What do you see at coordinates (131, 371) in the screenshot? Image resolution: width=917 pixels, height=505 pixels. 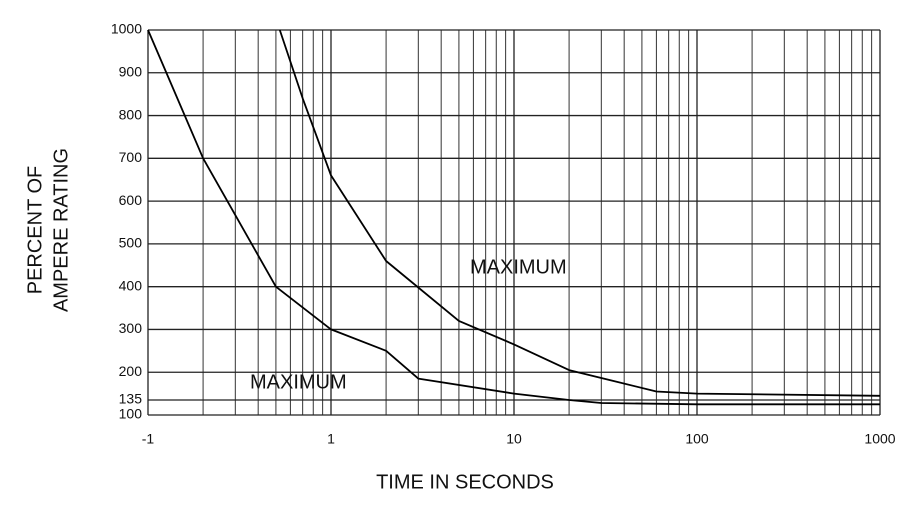 I see `y-tick-label: 200` at bounding box center [131, 371].